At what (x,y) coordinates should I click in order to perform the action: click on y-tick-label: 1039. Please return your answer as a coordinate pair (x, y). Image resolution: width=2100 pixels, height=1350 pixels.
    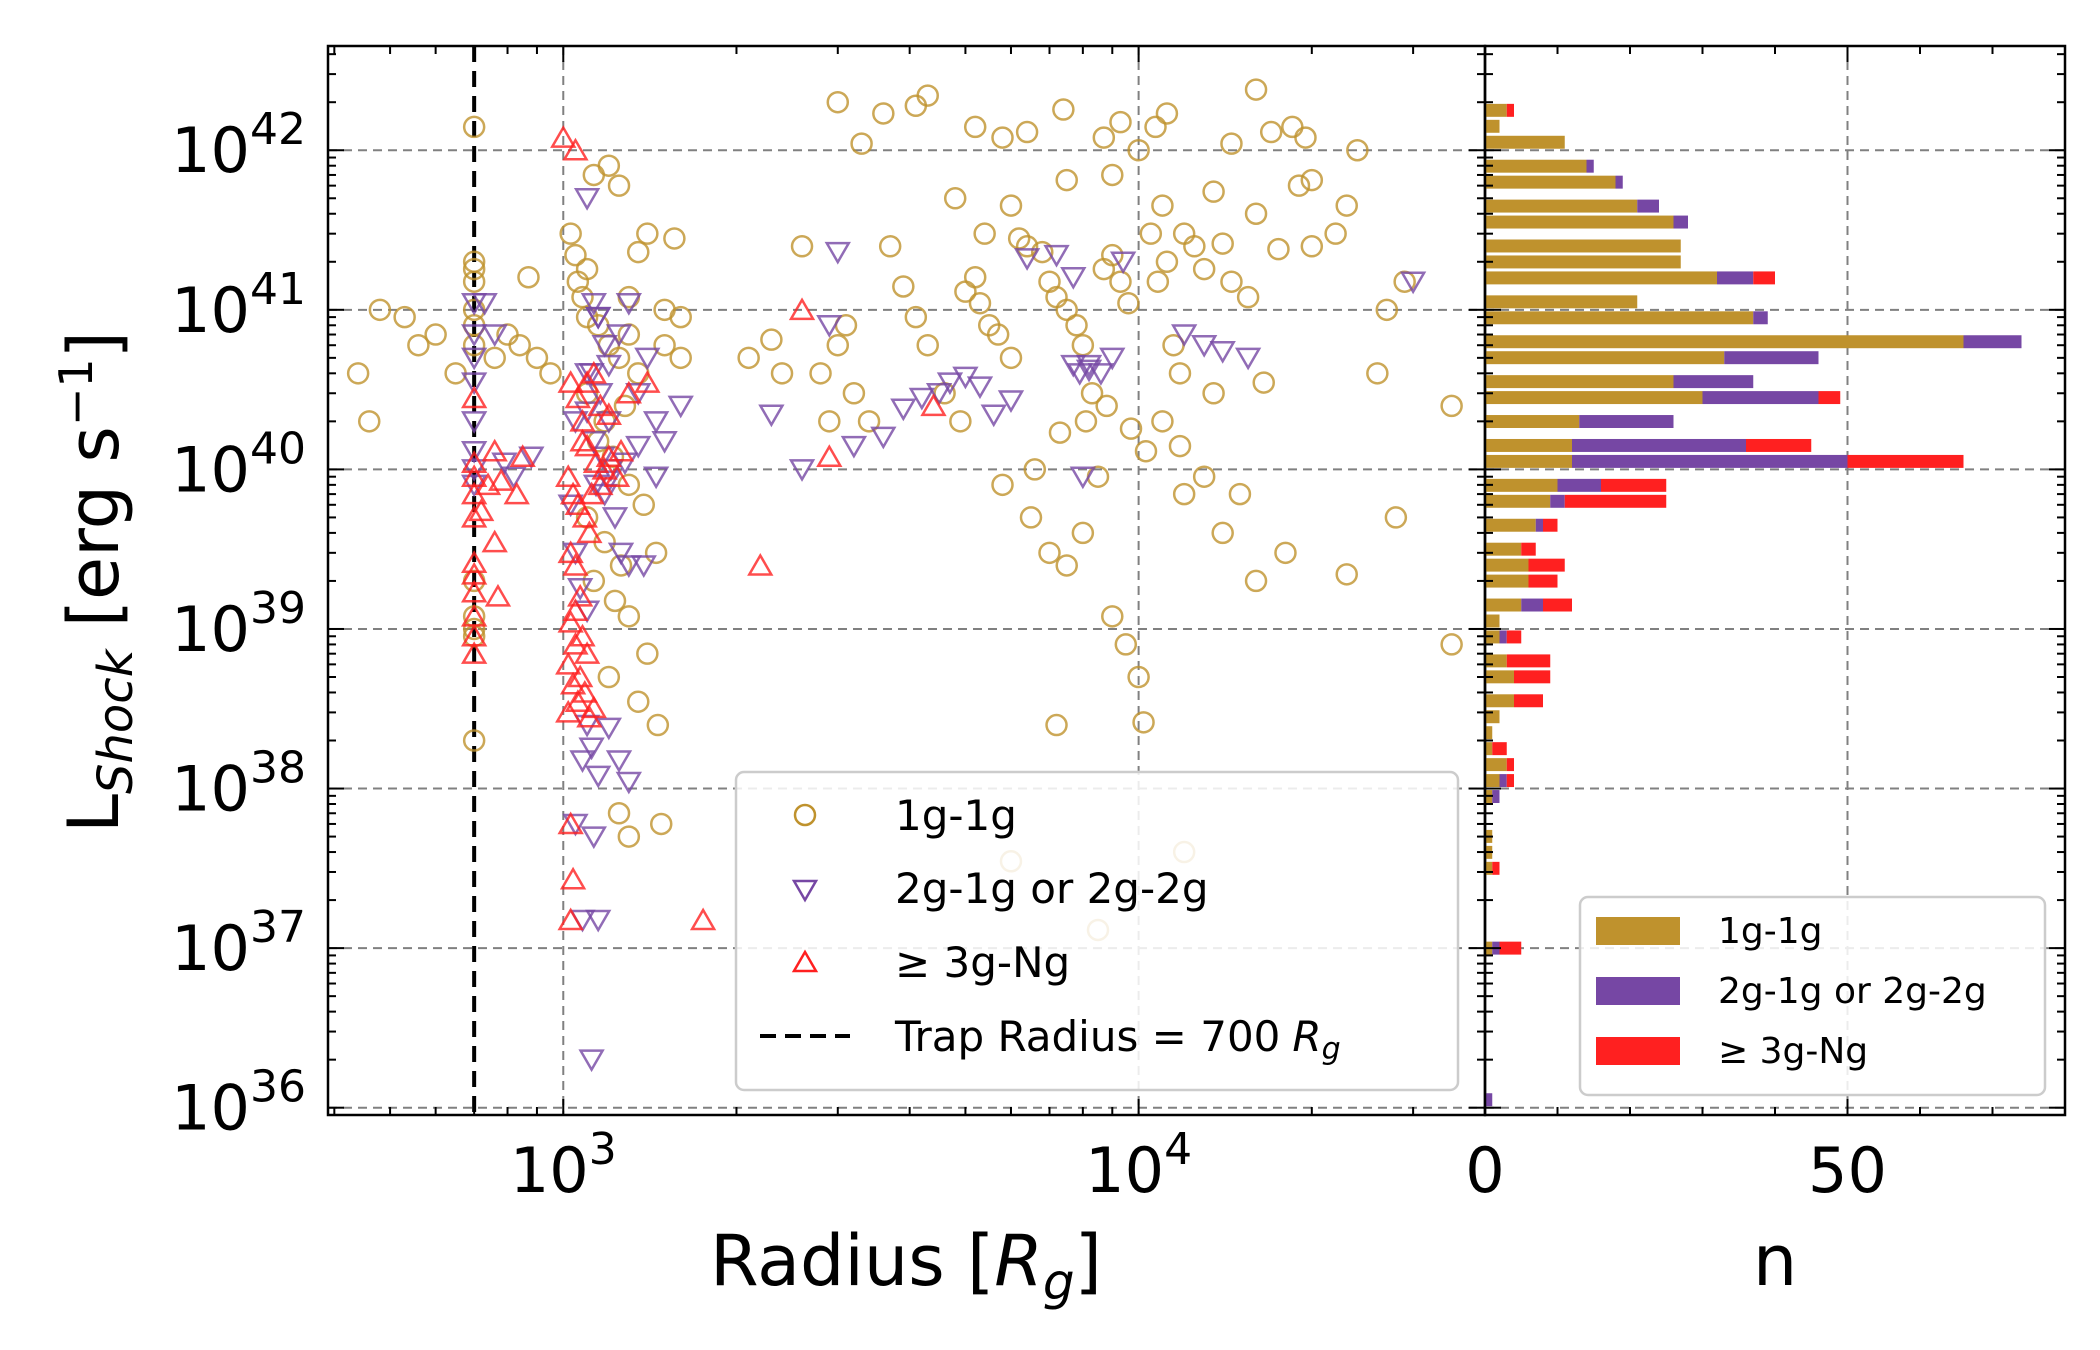
    Looking at the image, I should click on (238, 624).